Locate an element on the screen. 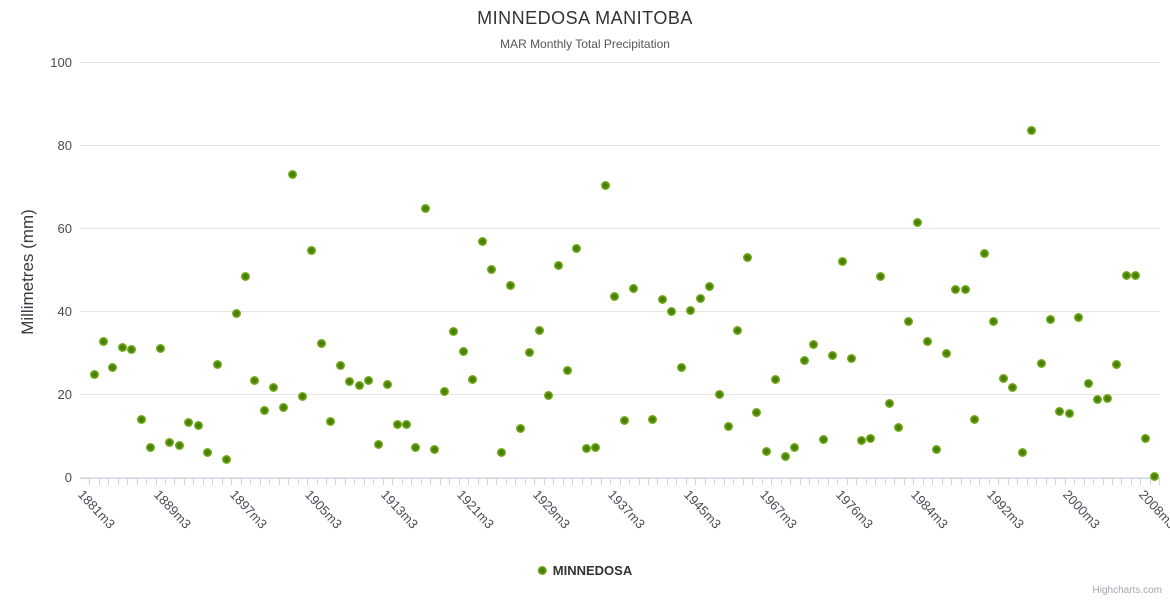 Image resolution: width=1170 pixels, height=600 pixels. legend-item-minnedosa: MINNEDOSA is located at coordinates (584, 570).